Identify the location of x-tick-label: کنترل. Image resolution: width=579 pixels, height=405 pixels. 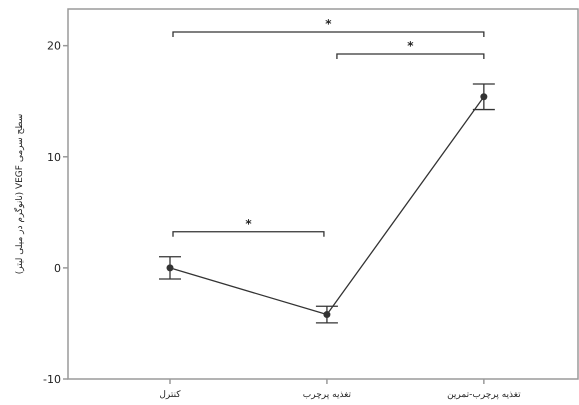
(170, 395).